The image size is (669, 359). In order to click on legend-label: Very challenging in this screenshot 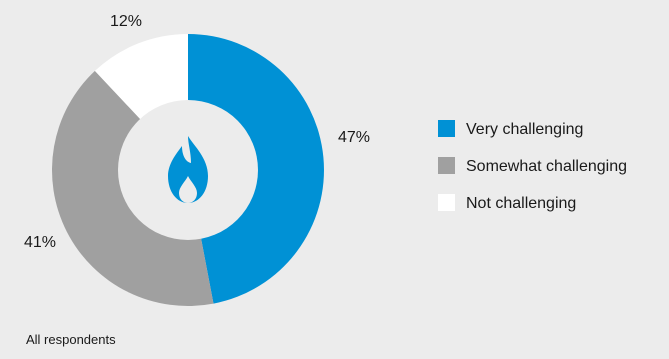, I will do `click(524, 129)`.